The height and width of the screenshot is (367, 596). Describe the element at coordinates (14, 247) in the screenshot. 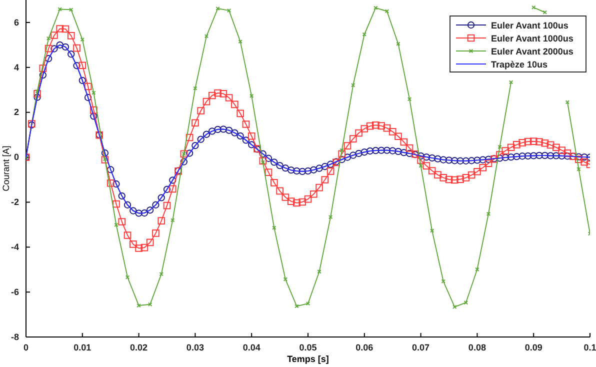

I see `y-tick-label: -4` at that location.